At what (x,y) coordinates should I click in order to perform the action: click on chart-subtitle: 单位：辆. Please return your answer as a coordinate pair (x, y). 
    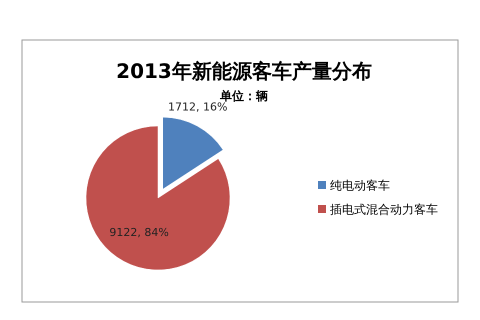
    Looking at the image, I should click on (243, 96).